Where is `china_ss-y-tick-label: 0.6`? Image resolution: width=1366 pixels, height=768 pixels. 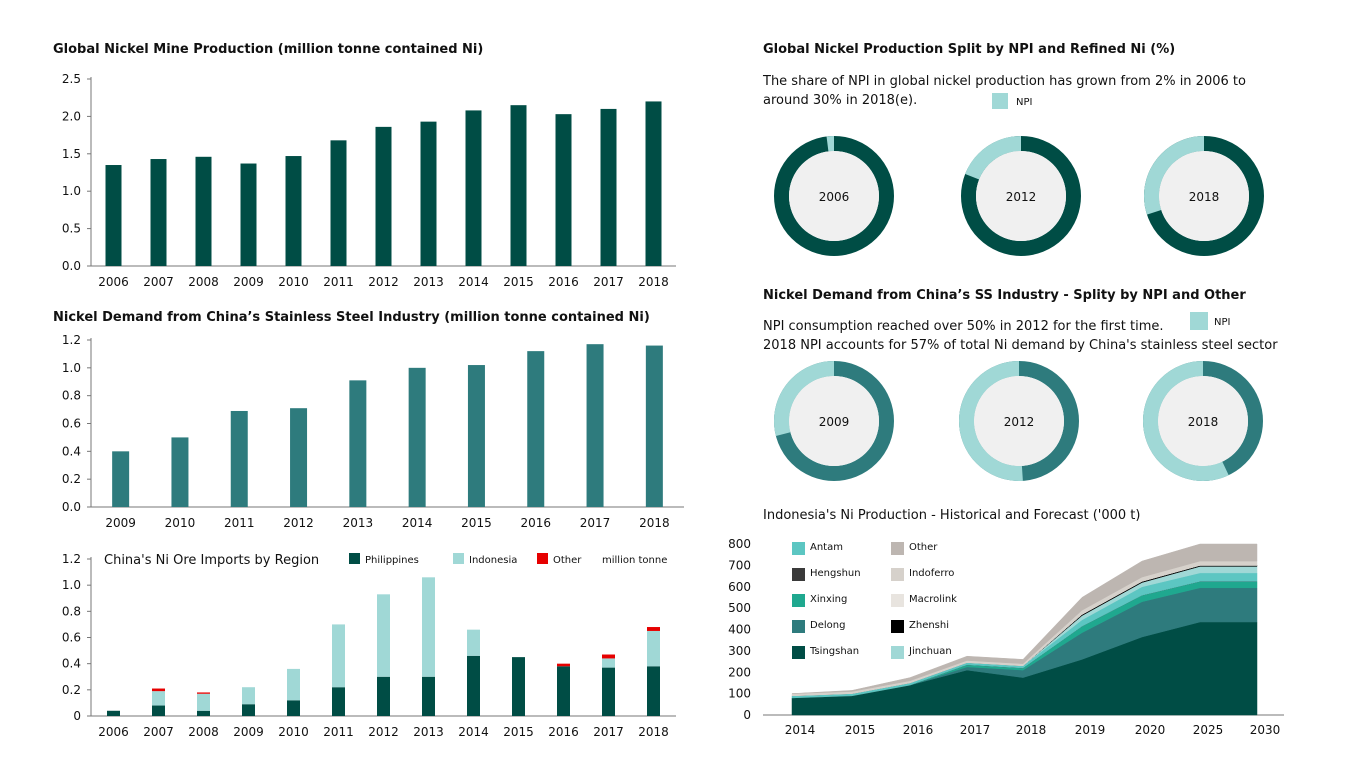
china_ss-y-tick-label: 0.6 is located at coordinates (71, 424).